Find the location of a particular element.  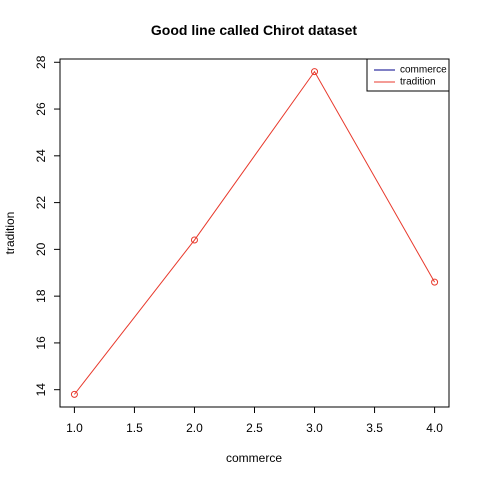

y-tick-label: 14 is located at coordinates (41, 390).